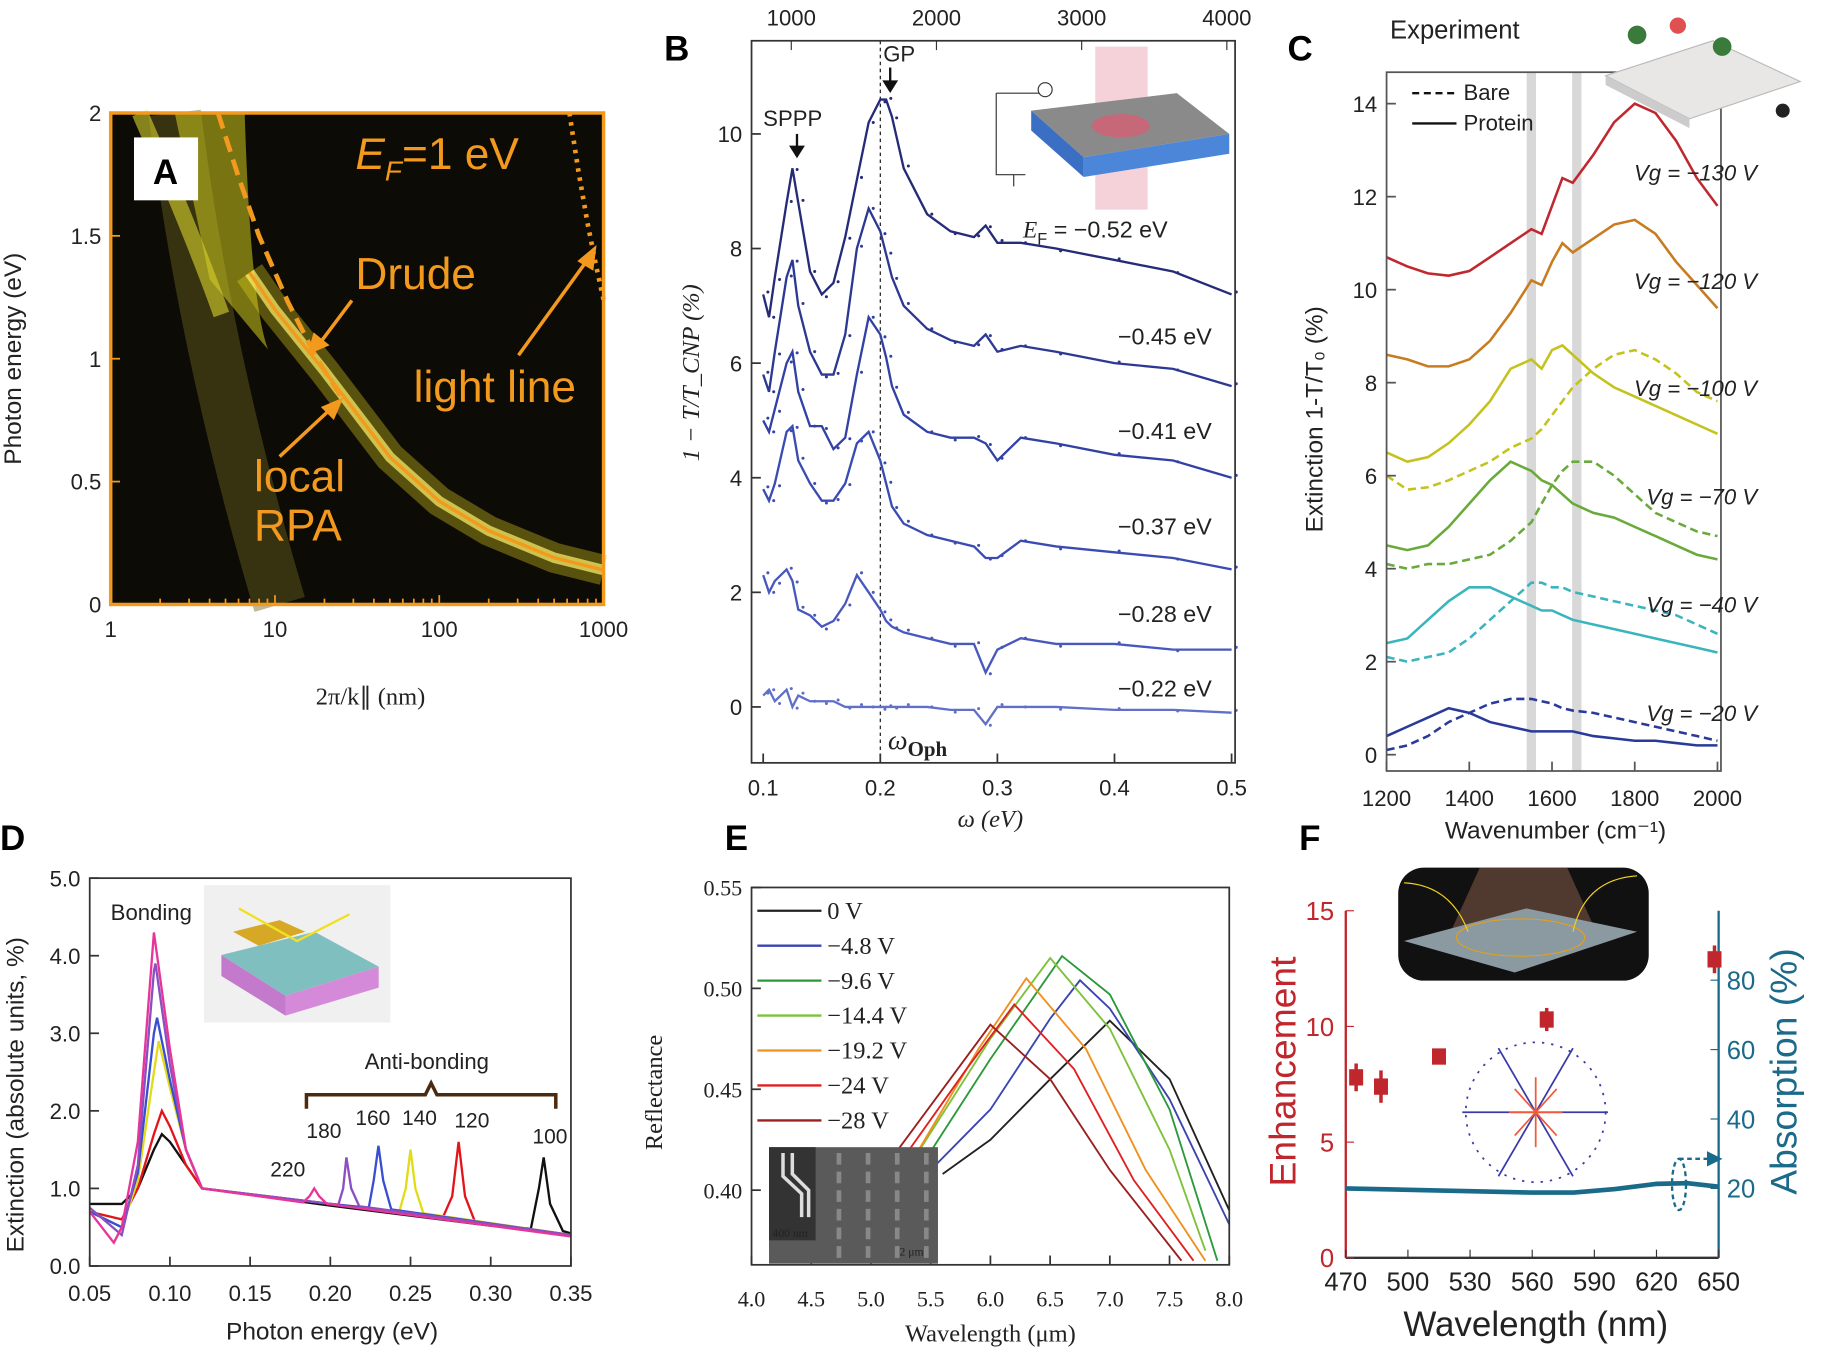 Image resolution: width=1827 pixels, height=1351 pixels. Describe the element at coordinates (1656, 1282) in the screenshot. I see `x-tick-label: 620` at that location.